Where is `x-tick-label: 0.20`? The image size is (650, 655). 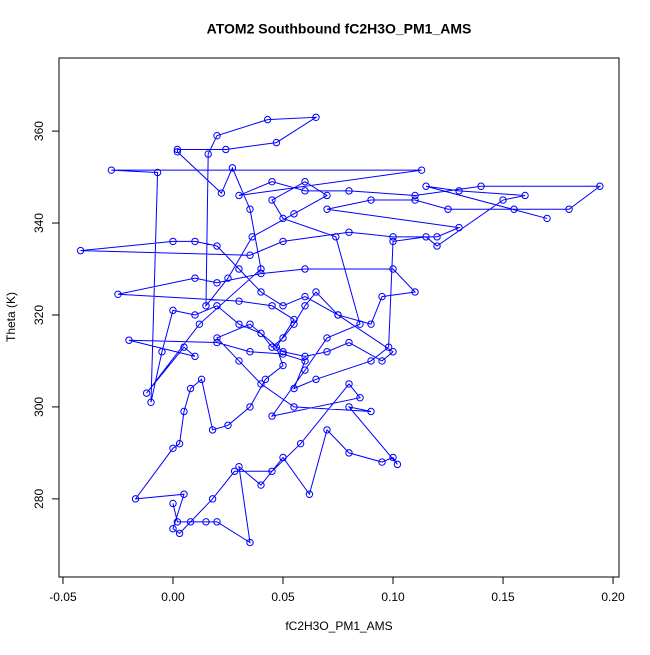 x-tick-label: 0.20 is located at coordinates (613, 597).